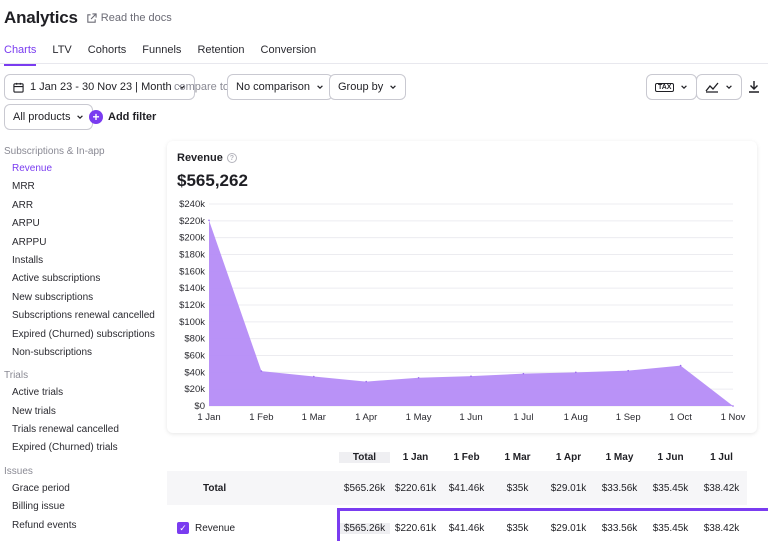  Describe the element at coordinates (53, 297) in the screenshot. I see `sidebar-item-new-subscriptions: New subscriptions` at that location.